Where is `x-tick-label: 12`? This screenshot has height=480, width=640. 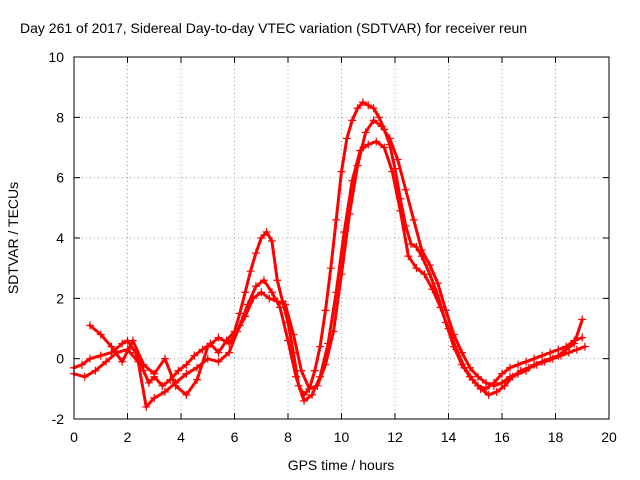
x-tick-label: 12 is located at coordinates (395, 437).